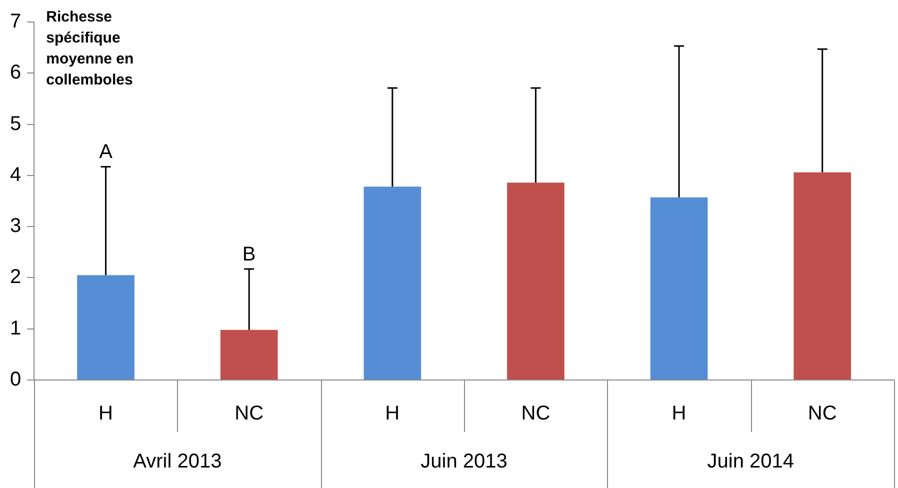  I want to click on y-tick-label: 2, so click(16, 277).